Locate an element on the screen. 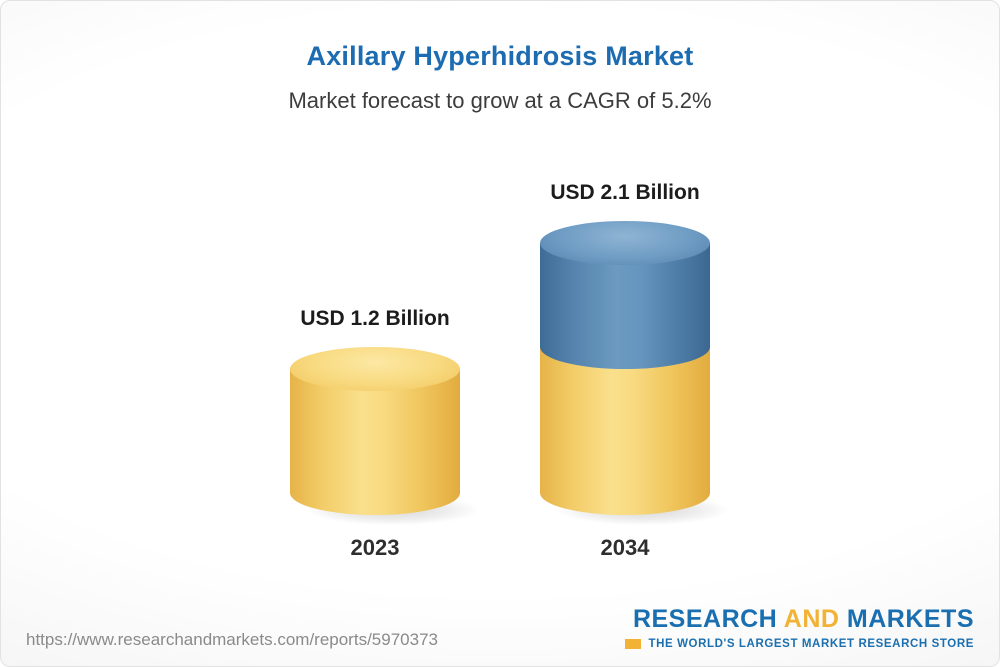 This screenshot has height=667, width=1000. year-label-2034: 2034 is located at coordinates (625, 547).